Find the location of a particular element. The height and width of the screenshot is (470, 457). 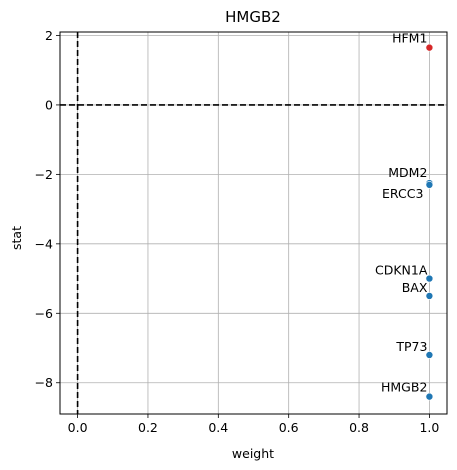

point-label-bax: BAX is located at coordinates (415, 287).